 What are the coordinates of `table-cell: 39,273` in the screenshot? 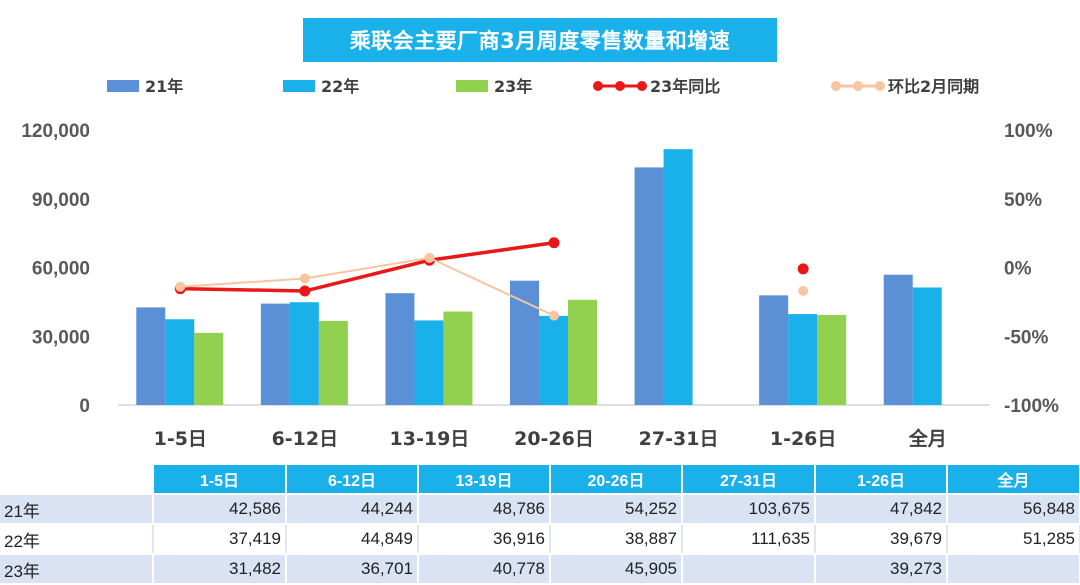 It's located at (881, 569).